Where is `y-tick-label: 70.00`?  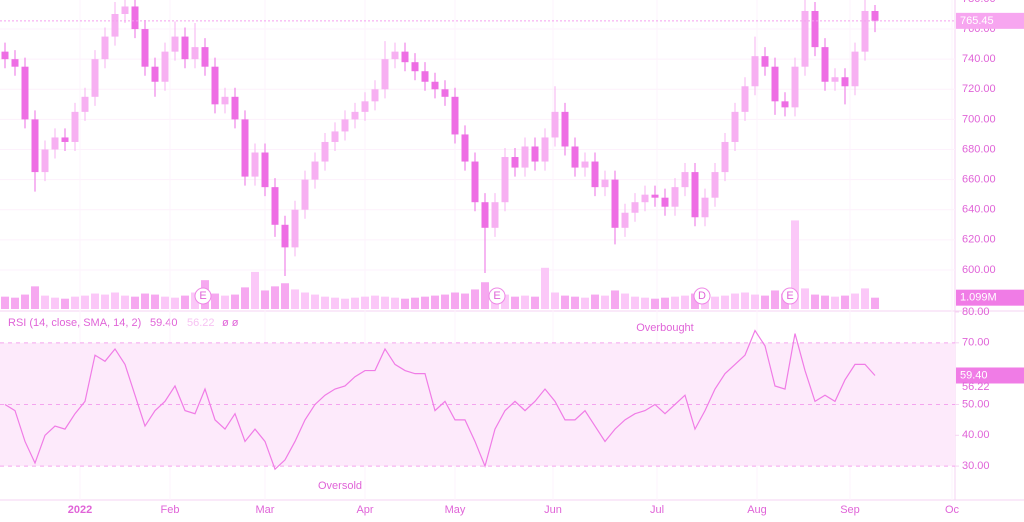
y-tick-label: 70.00 is located at coordinates (976, 343).